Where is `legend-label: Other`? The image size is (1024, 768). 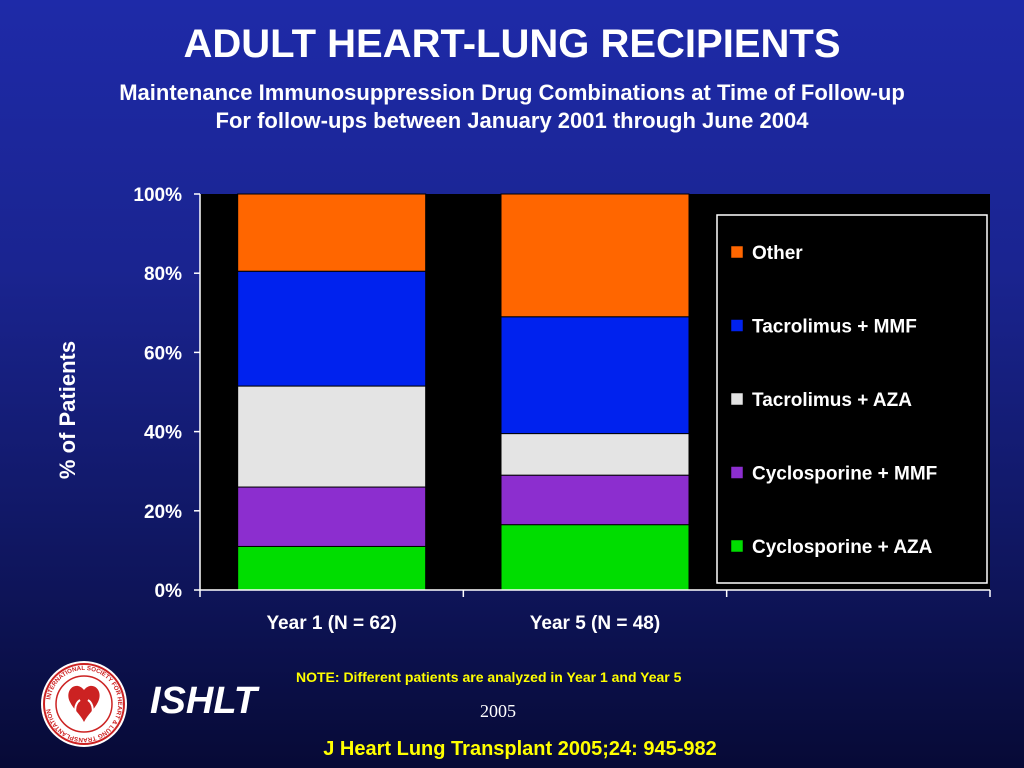 legend-label: Other is located at coordinates (777, 253).